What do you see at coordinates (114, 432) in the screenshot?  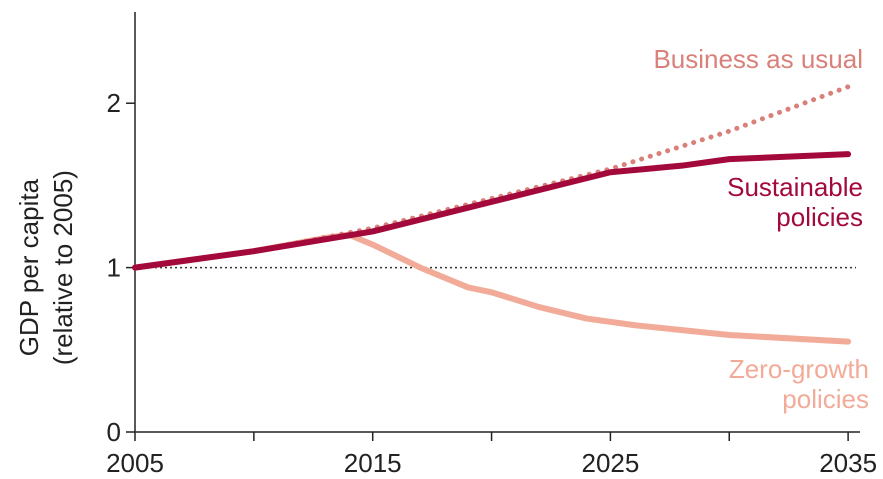 I see `y-tick-label: 0` at bounding box center [114, 432].